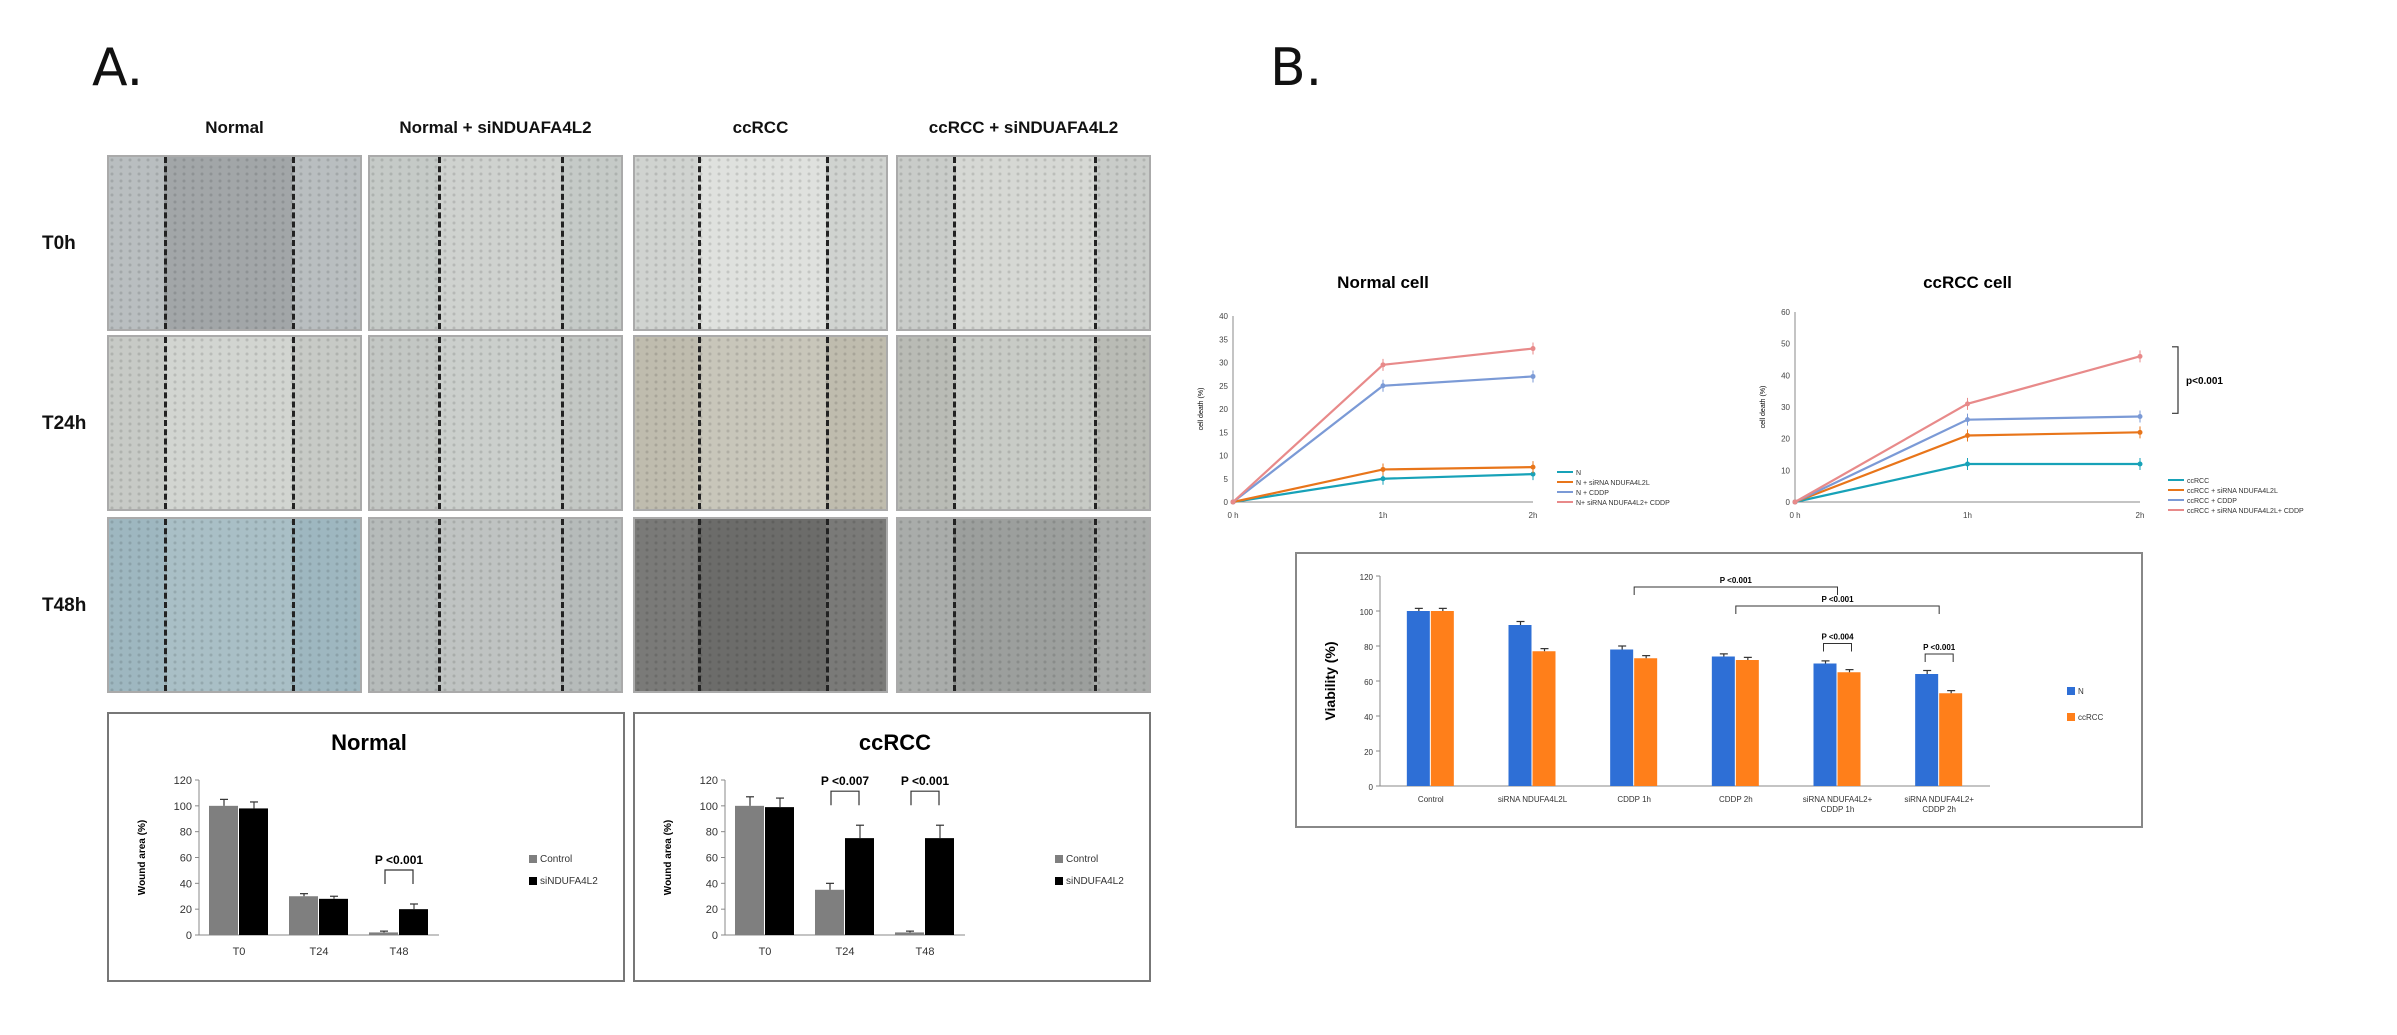 The image size is (2397, 1035). What do you see at coordinates (1785, 470) in the screenshot?
I see `y-tick-label: 10` at bounding box center [1785, 470].